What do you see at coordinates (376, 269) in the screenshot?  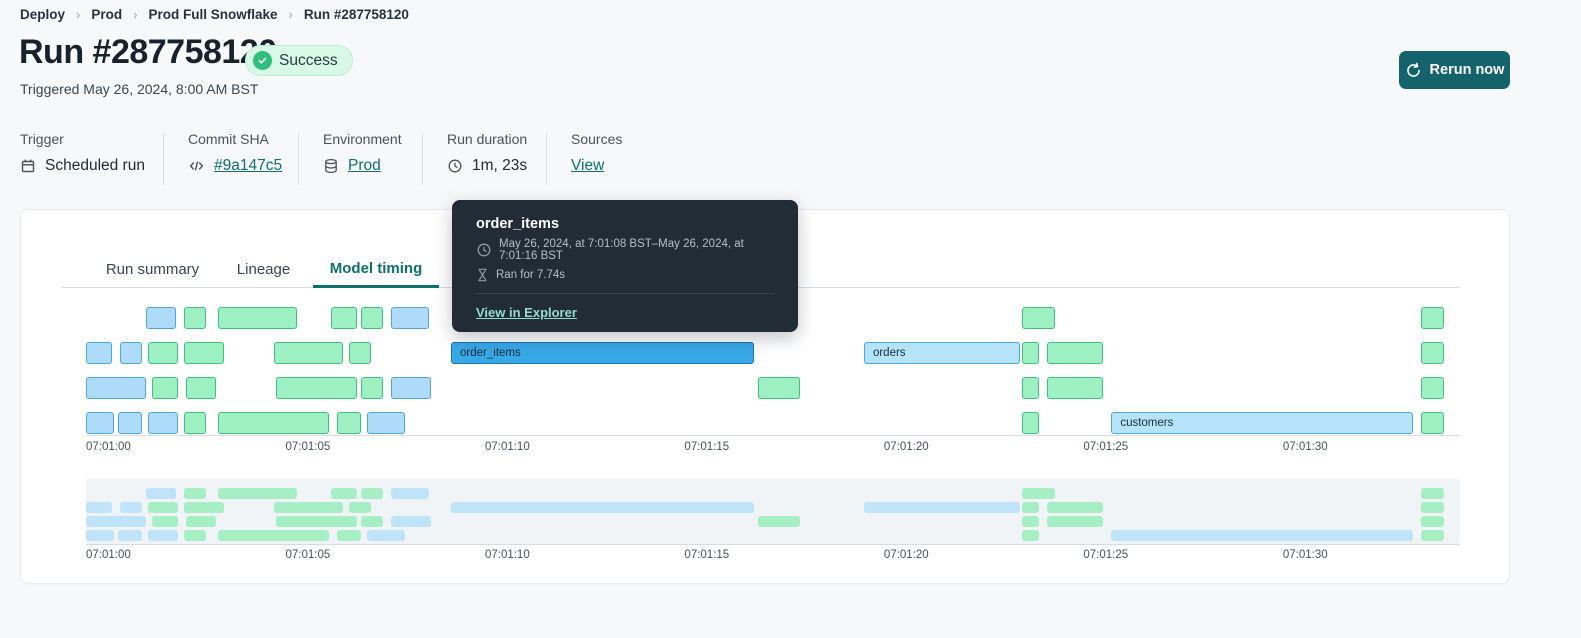 I see `tab-model-timing: Model timing` at bounding box center [376, 269].